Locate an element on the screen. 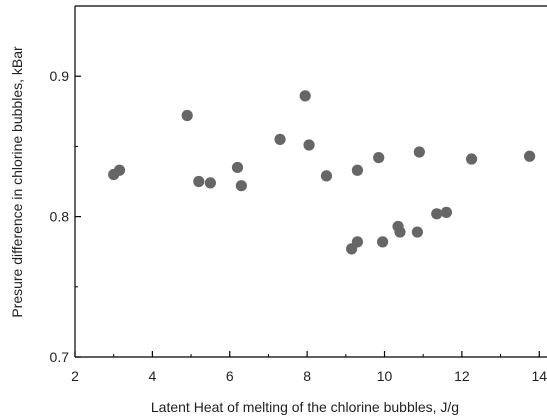 This screenshot has height=419, width=547. y-tick-label: 0.7 is located at coordinates (60, 357).